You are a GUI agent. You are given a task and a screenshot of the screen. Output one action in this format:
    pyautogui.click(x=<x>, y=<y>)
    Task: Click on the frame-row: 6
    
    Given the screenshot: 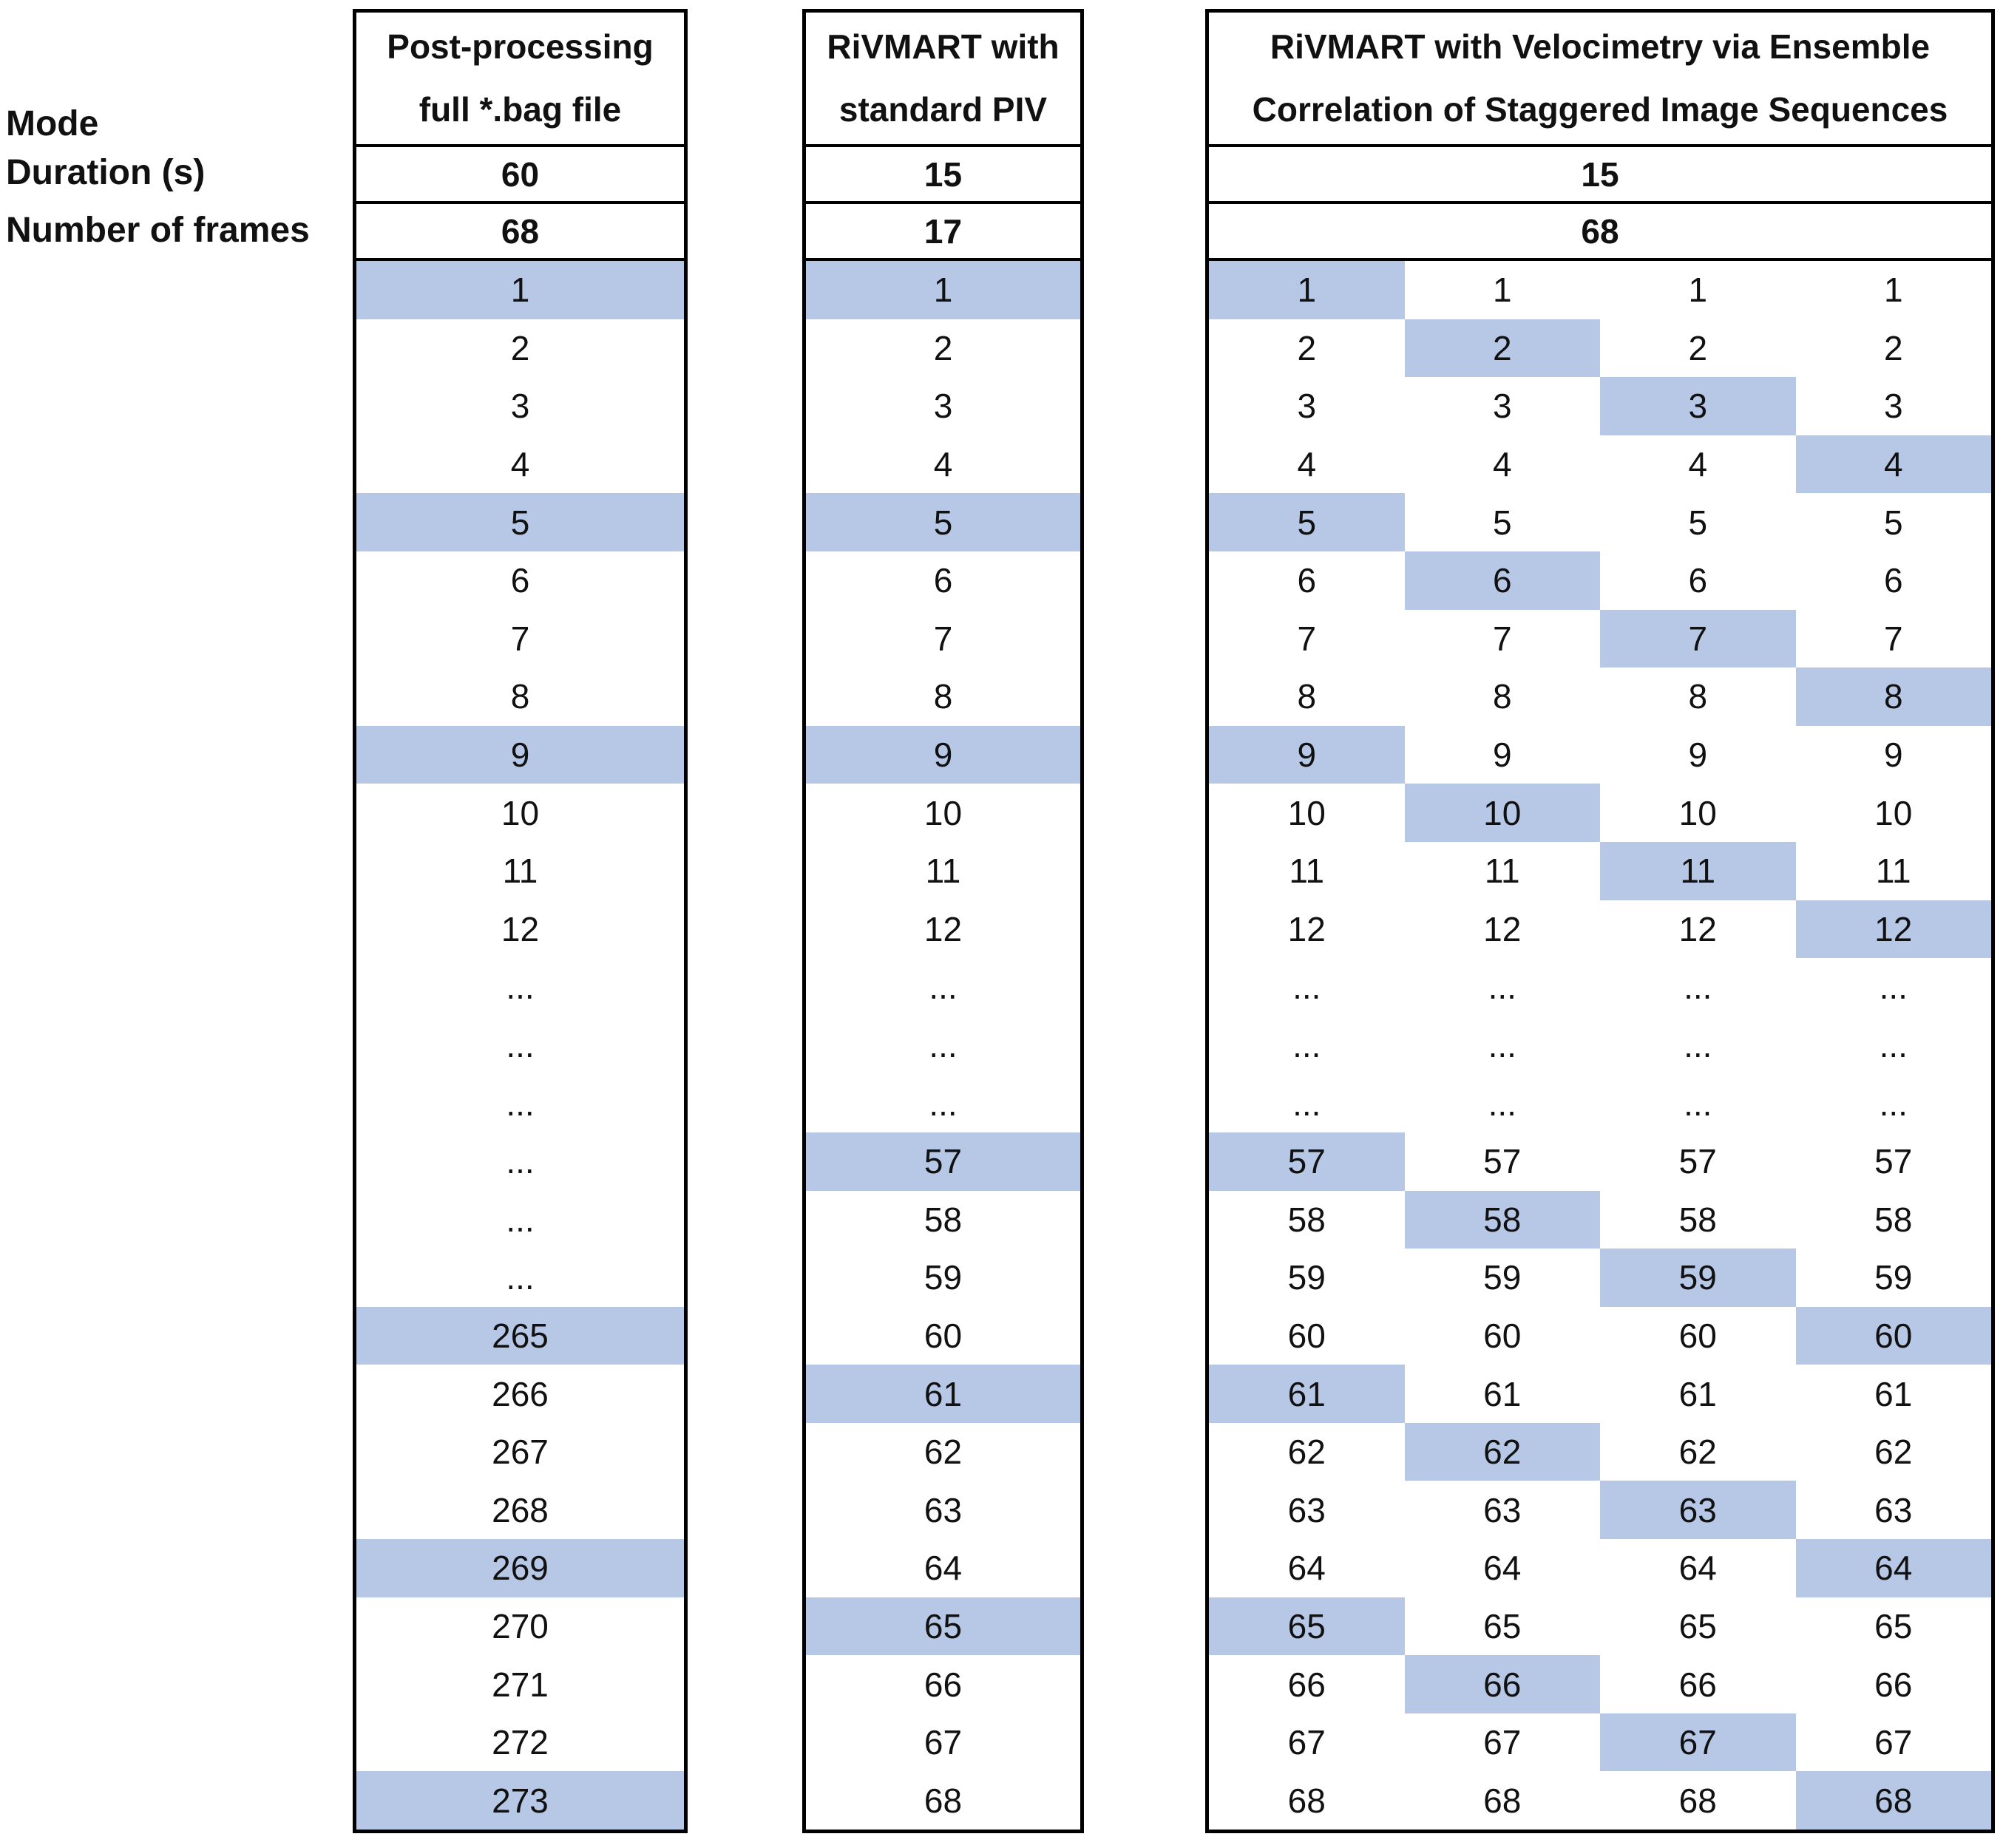 What is the action you would take?
    pyautogui.click(x=943, y=580)
    